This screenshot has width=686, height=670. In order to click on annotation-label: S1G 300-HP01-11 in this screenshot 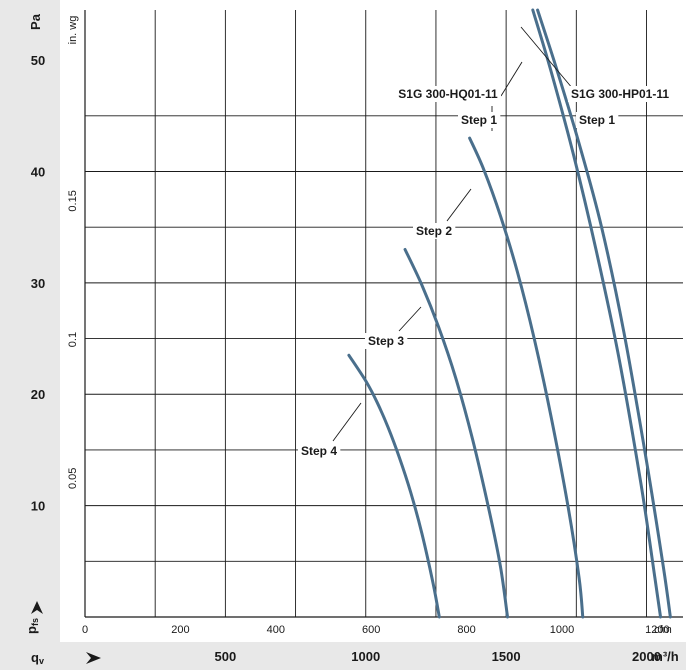, I will do `click(620, 94)`.